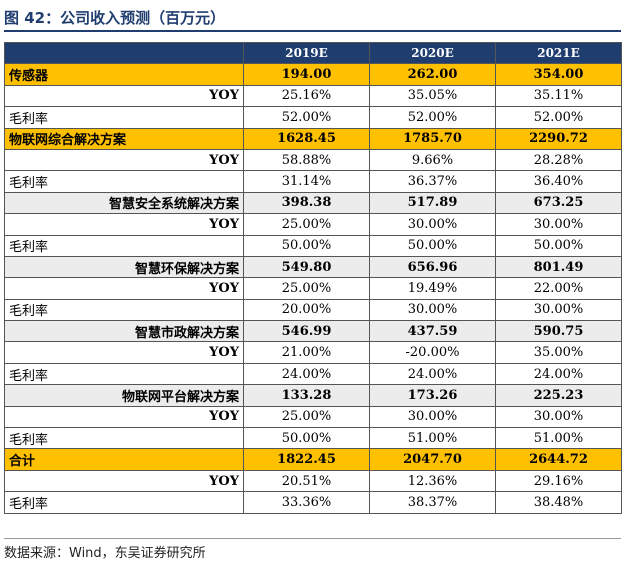 This screenshot has width=625, height=588. What do you see at coordinates (306, 267) in the screenshot?
I see `value-cell-2019e: 549.80` at bounding box center [306, 267].